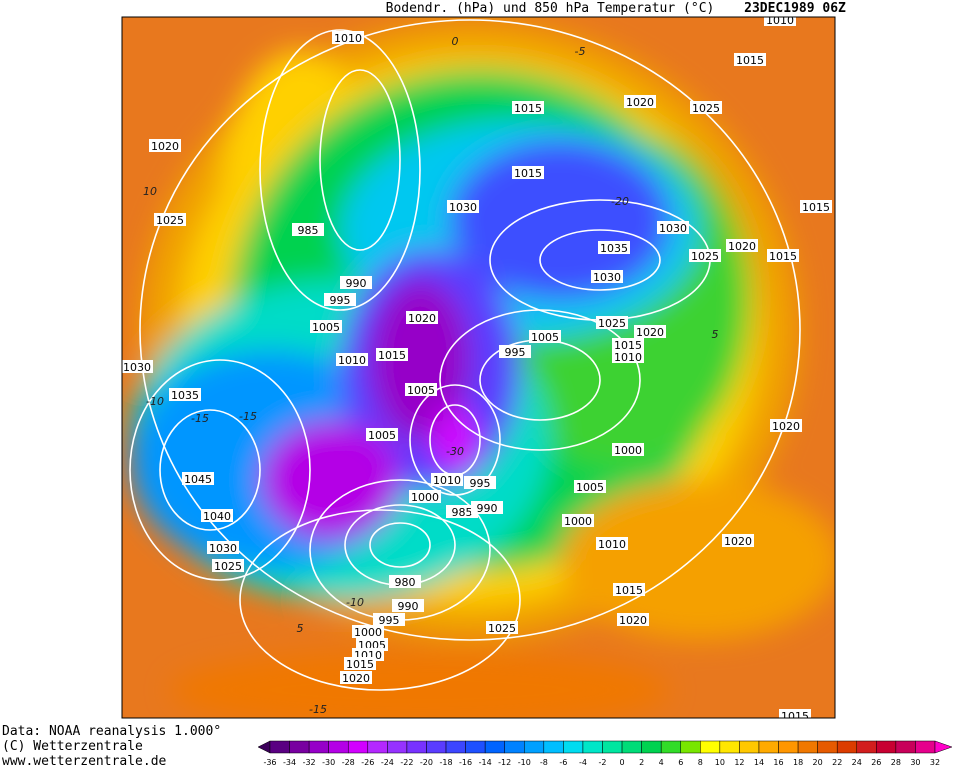 This screenshot has height=768, width=956. I want to click on colorbar-label: -18, so click(445, 762).